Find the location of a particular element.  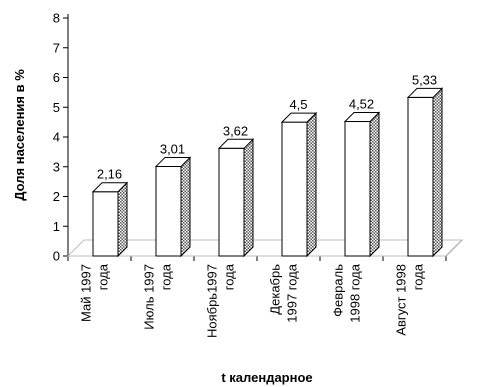

x-tick-label: Ноябрь1997 is located at coordinates (212, 301).